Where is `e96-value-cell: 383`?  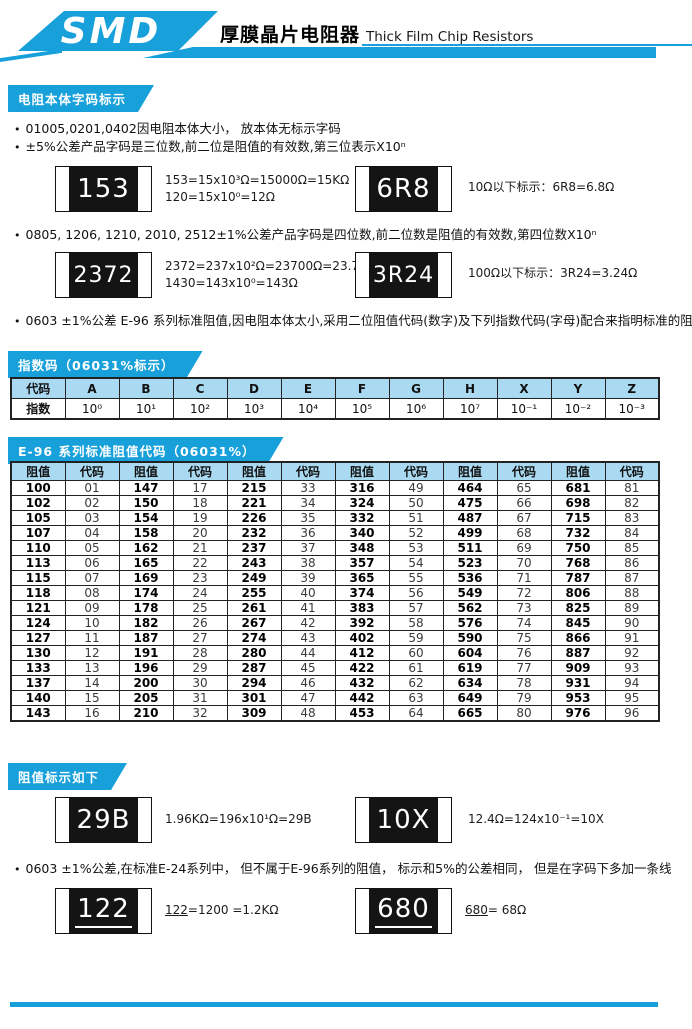
e96-value-cell: 383 is located at coordinates (362, 608).